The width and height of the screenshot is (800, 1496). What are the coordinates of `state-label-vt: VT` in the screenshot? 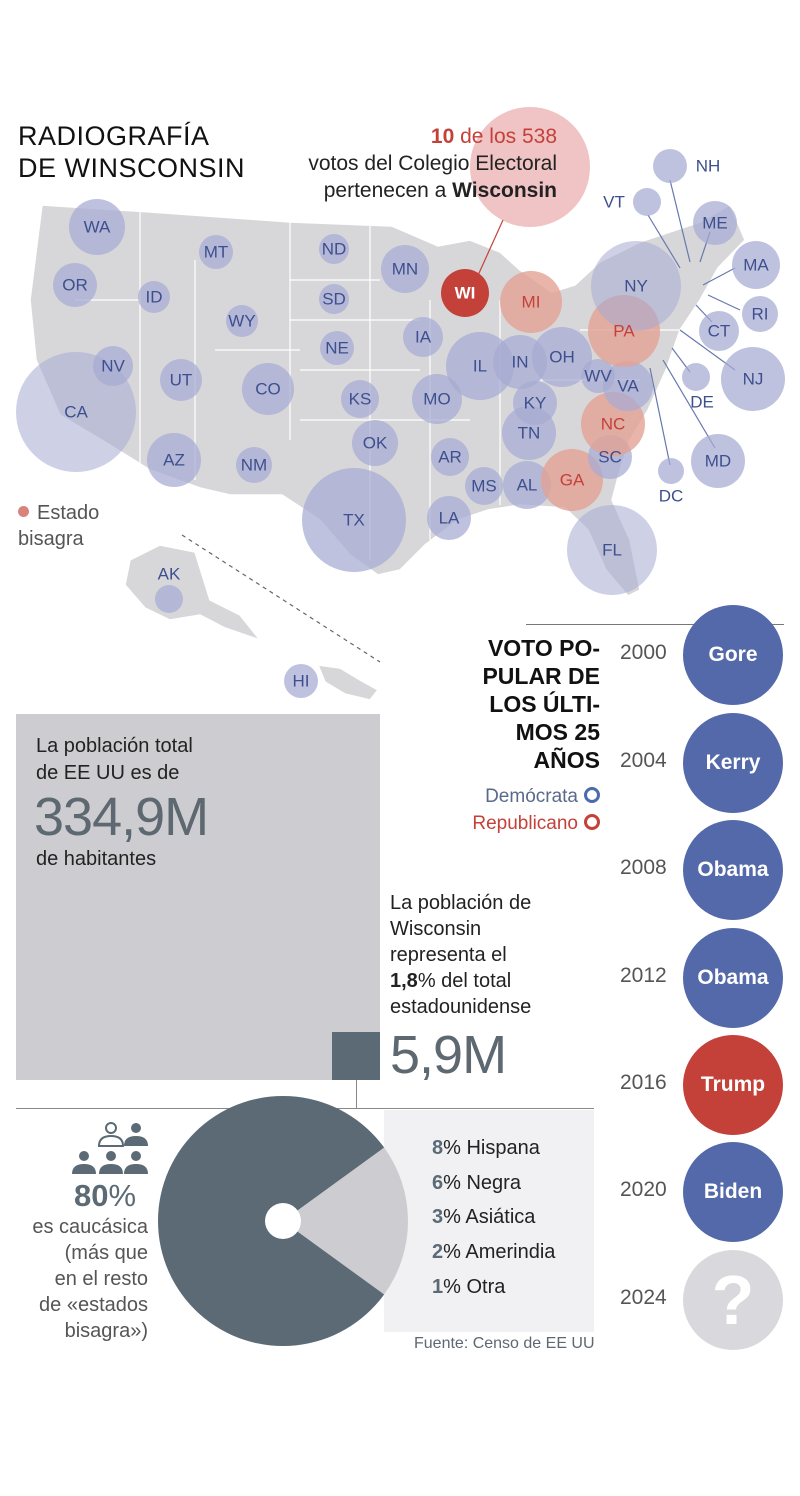 It's located at (614, 202).